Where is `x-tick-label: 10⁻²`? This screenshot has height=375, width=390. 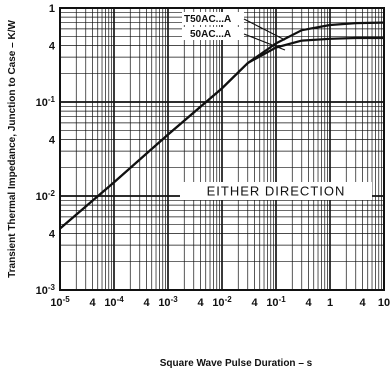
x-tick-label: 10⁻² is located at coordinates (222, 302).